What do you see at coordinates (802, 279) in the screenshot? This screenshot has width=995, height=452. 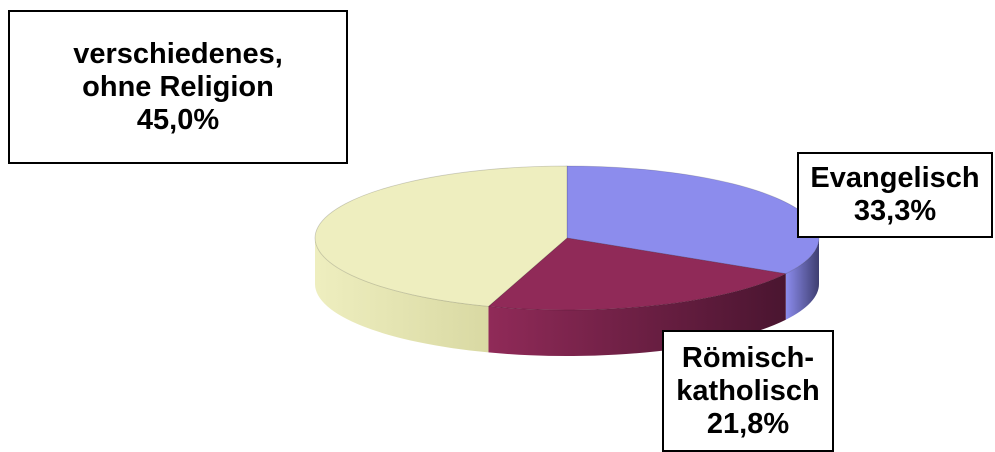 I see `pie-side-evangelisch` at bounding box center [802, 279].